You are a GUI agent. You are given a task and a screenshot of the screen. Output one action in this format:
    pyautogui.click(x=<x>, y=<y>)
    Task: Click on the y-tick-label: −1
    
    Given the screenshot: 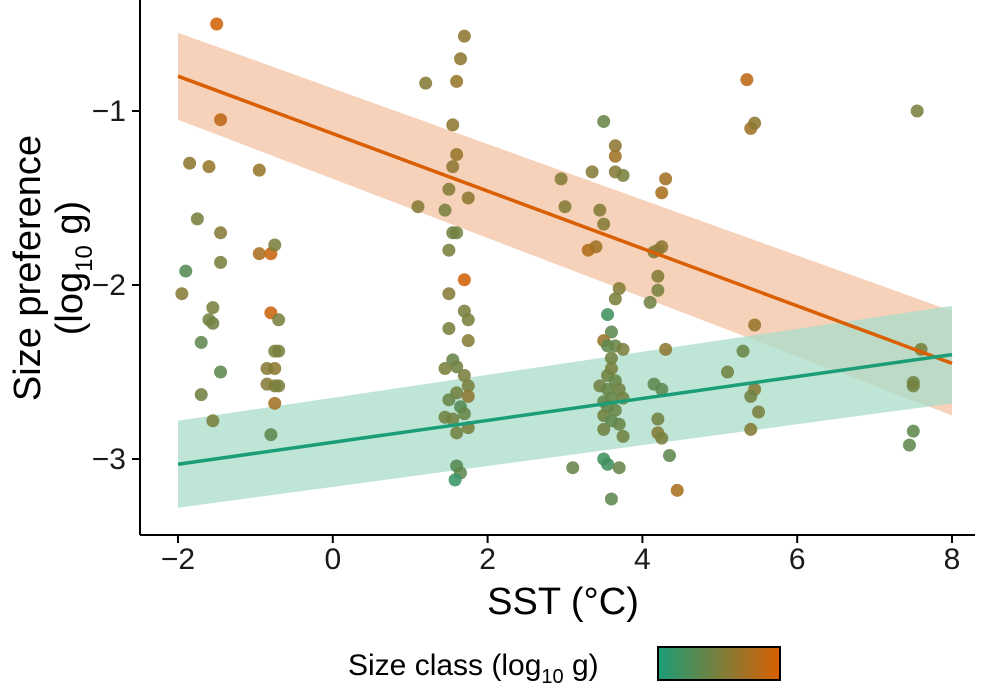 What is the action you would take?
    pyautogui.click(x=109, y=111)
    